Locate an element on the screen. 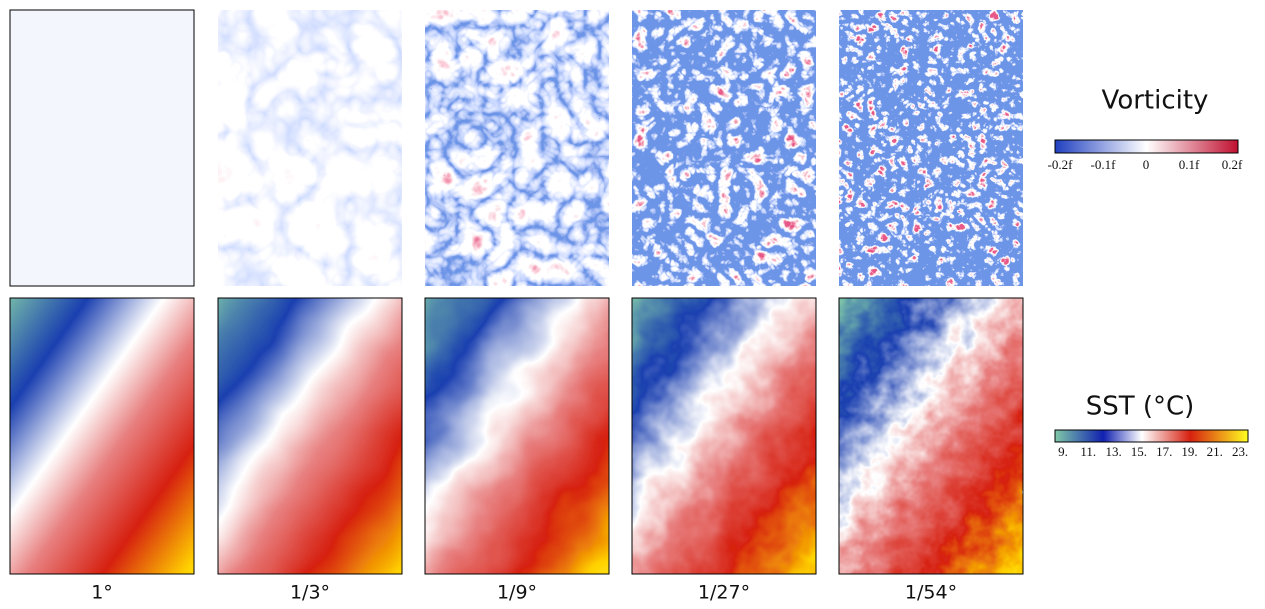 The height and width of the screenshot is (609, 1265). sst-tick-label: 11. is located at coordinates (1088, 451).